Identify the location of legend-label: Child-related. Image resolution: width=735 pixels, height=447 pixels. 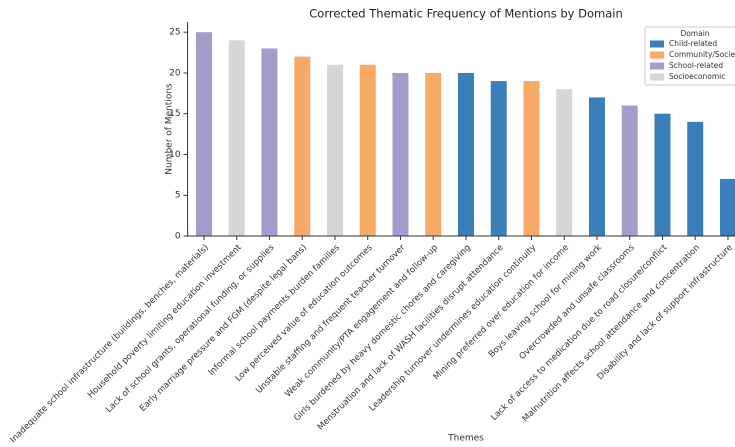
(693, 43).